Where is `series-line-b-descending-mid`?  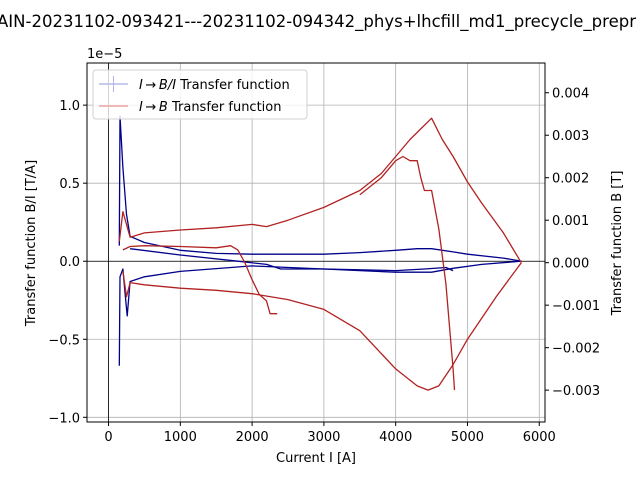 series-line-b-descending-mid is located at coordinates (200, 280).